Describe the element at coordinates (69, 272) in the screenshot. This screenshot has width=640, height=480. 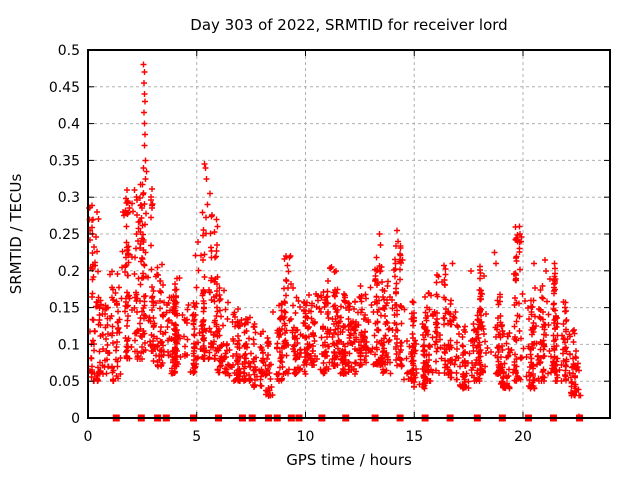
I see `y-tick-label: 0.2` at that location.